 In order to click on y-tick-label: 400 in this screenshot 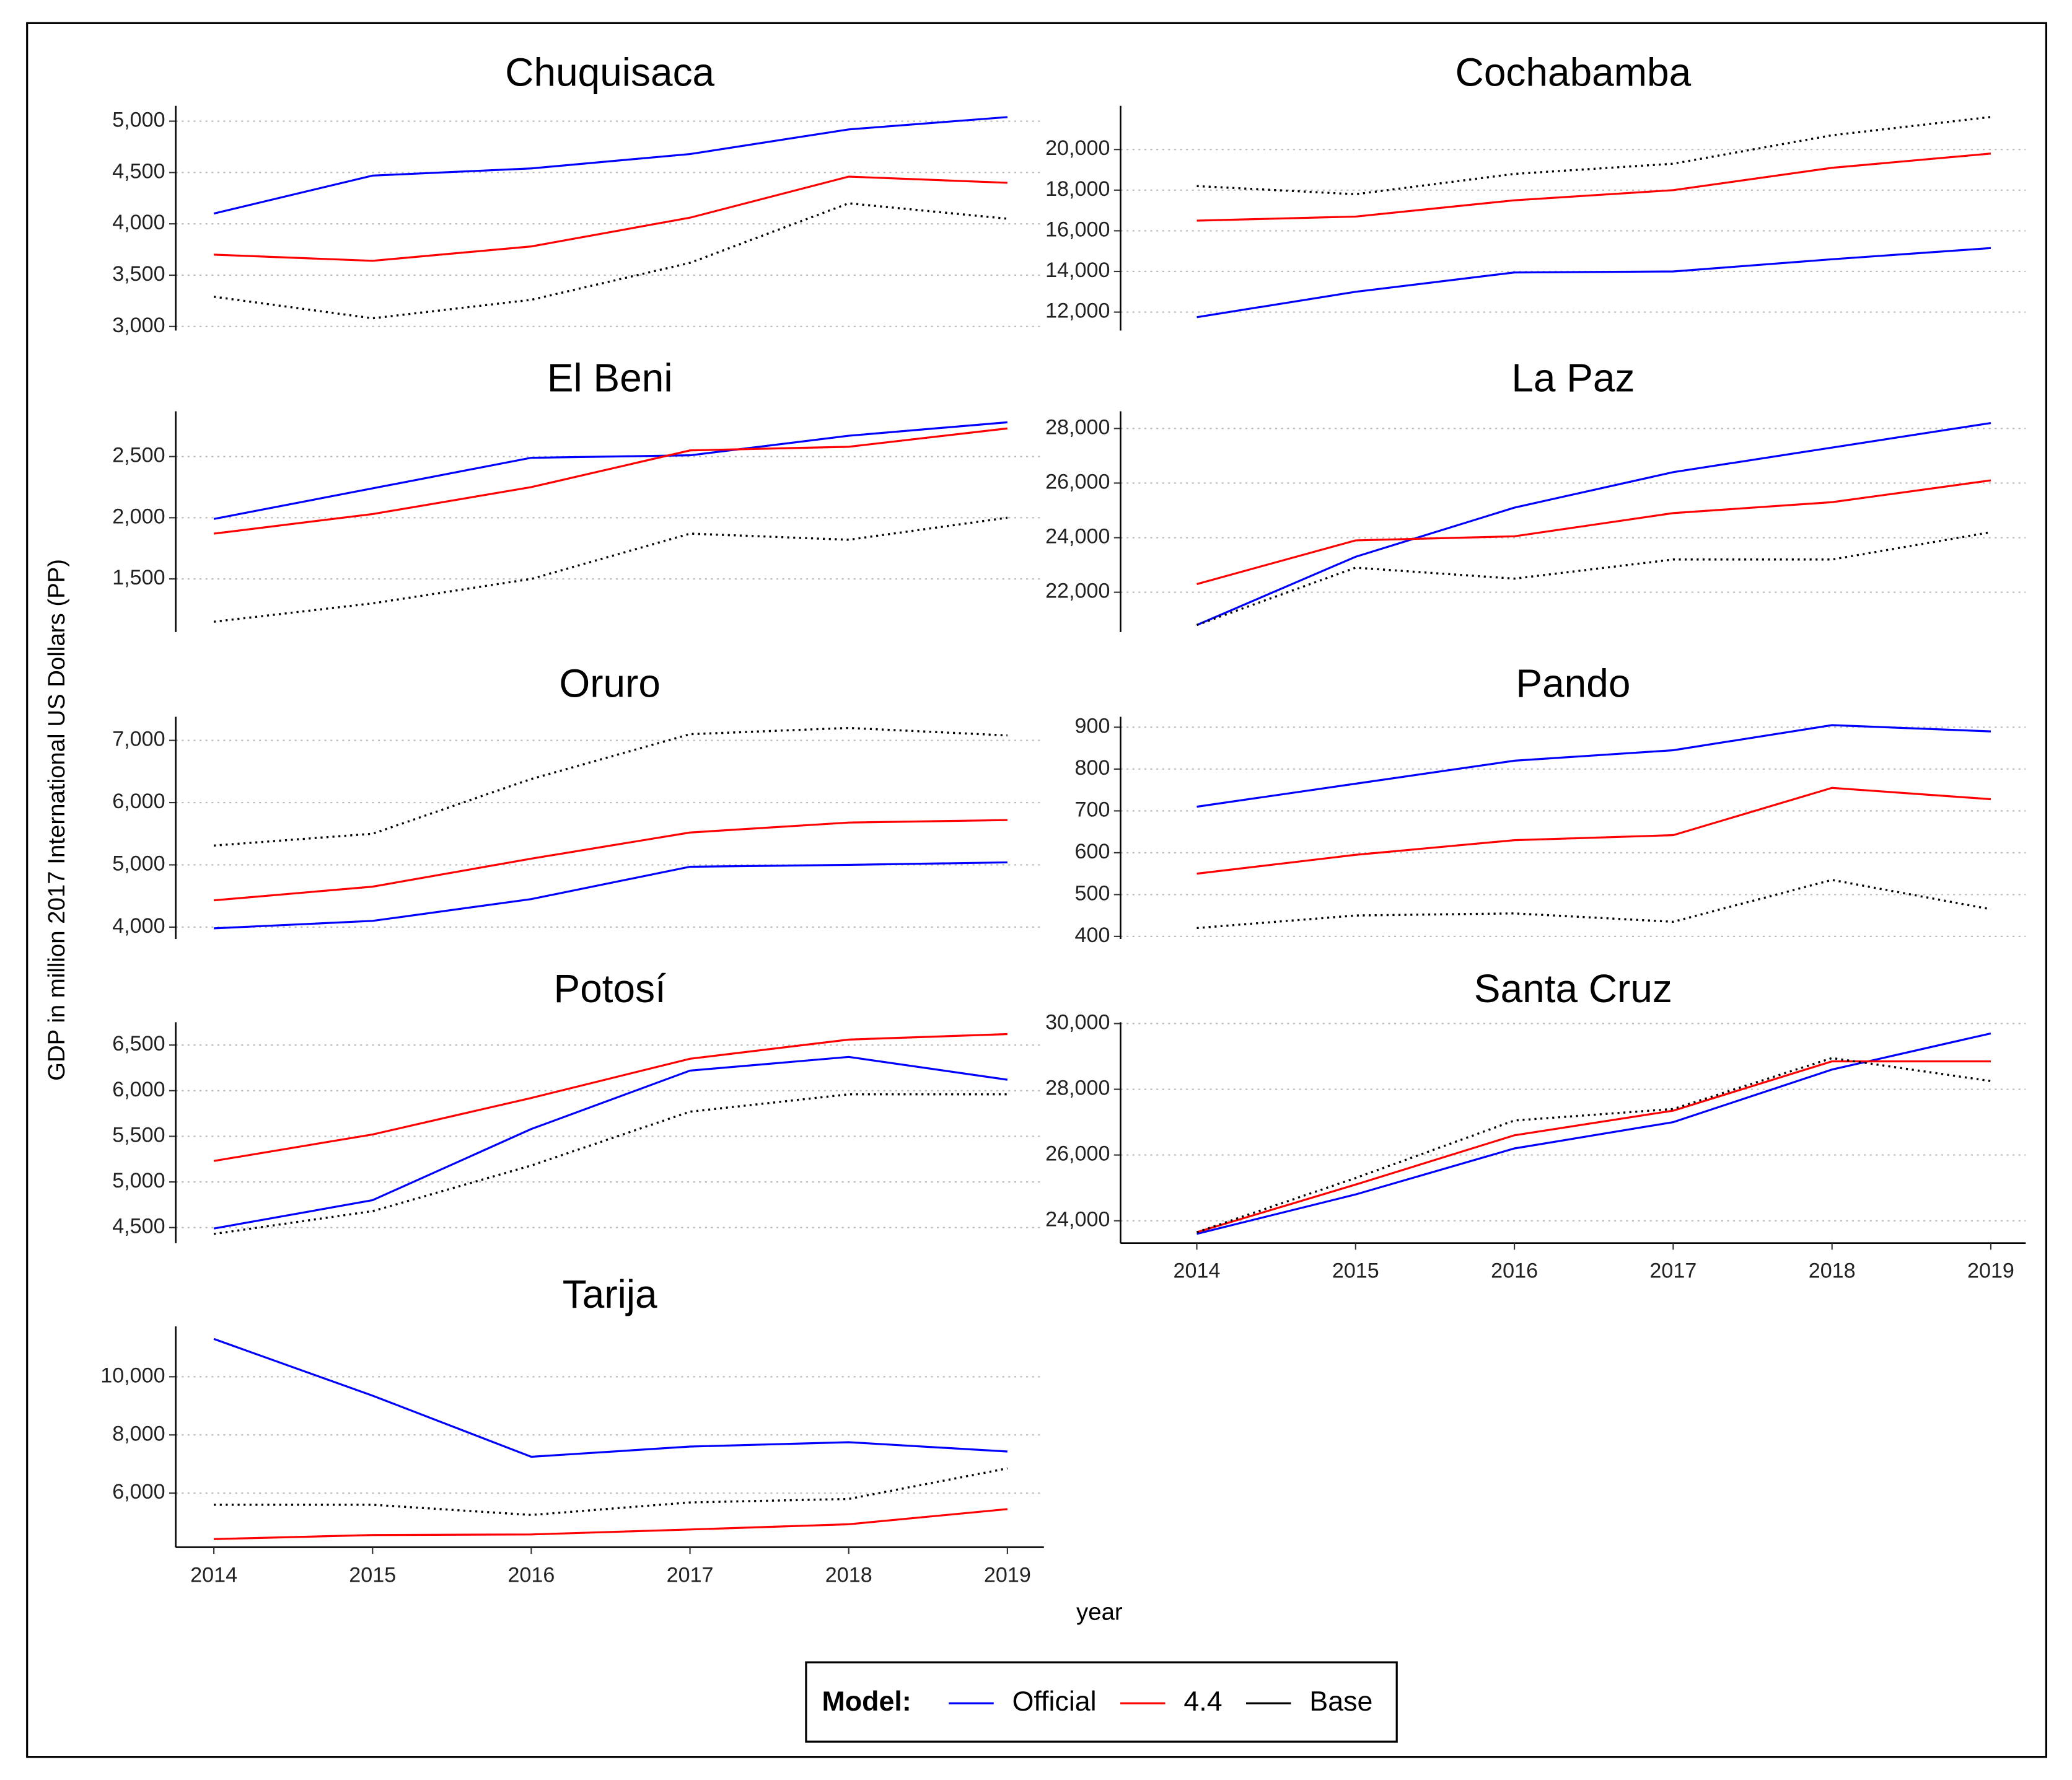, I will do `click(1092, 935)`.